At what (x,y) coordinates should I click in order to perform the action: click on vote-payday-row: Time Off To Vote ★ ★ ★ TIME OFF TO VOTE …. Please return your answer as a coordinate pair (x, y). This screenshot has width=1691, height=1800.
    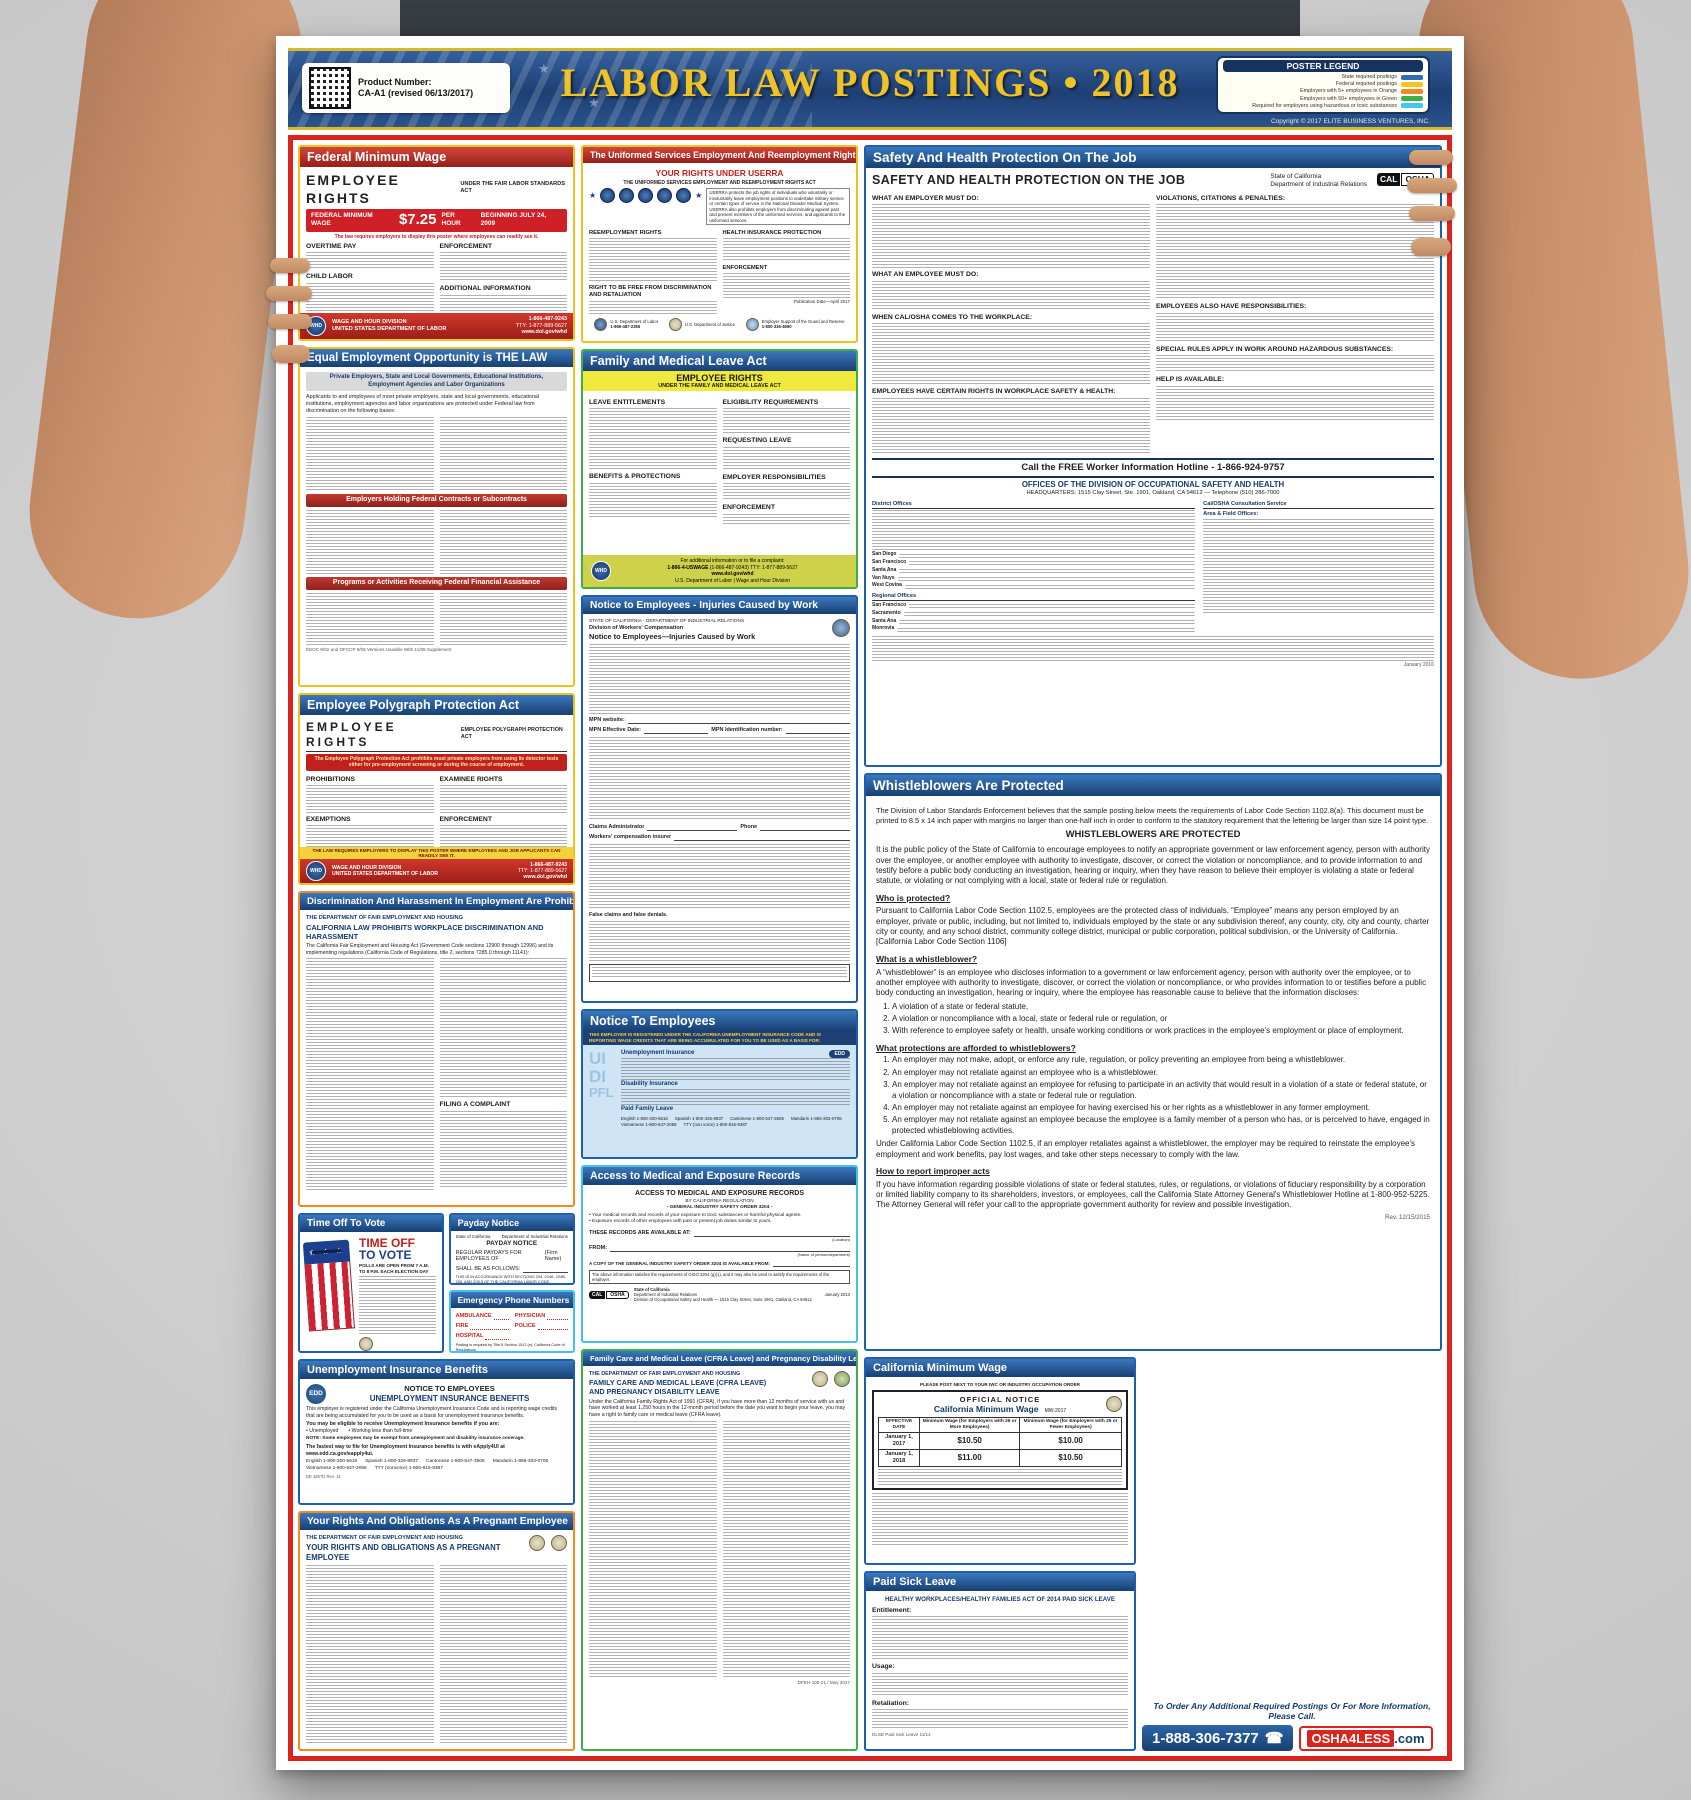
    Looking at the image, I should click on (436, 1283).